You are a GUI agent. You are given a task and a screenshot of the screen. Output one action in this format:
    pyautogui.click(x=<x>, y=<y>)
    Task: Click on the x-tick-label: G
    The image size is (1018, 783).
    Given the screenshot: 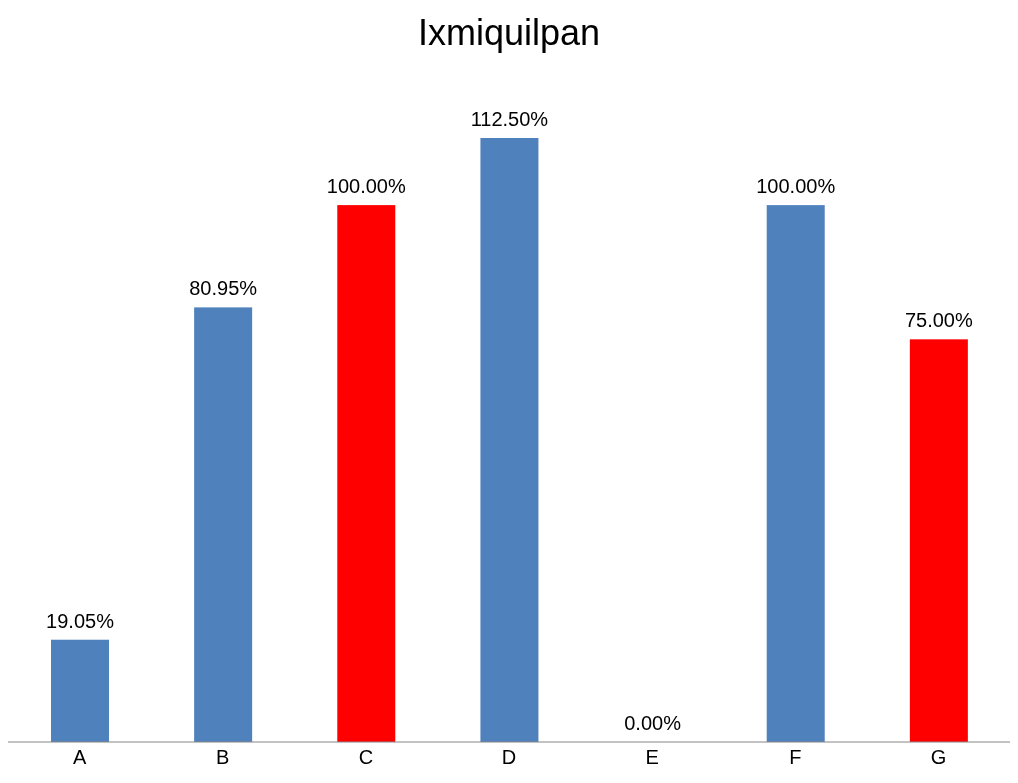 What is the action you would take?
    pyautogui.click(x=938, y=757)
    